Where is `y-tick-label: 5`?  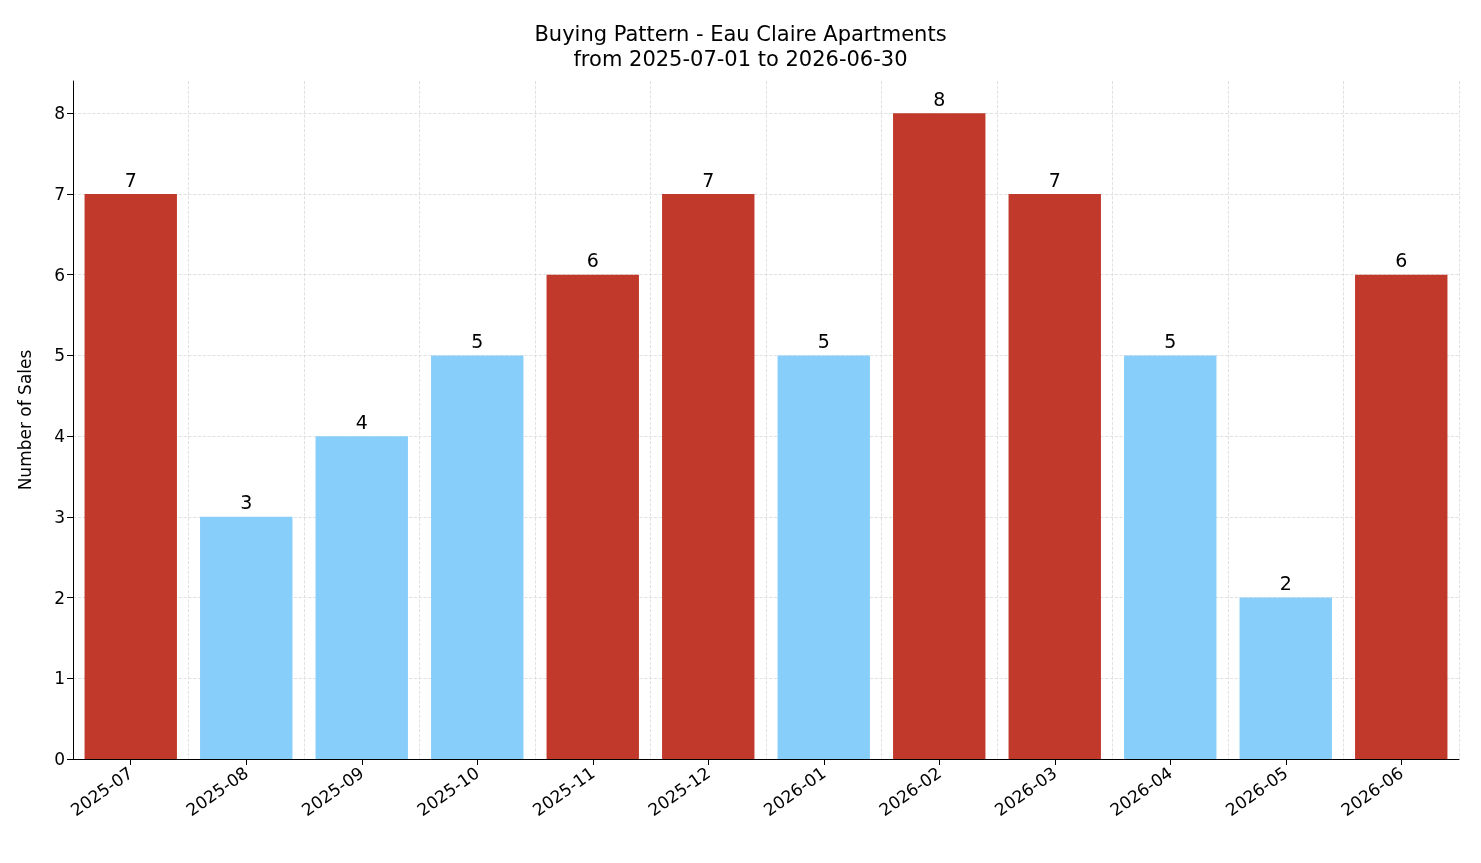 y-tick-label: 5 is located at coordinates (59, 355).